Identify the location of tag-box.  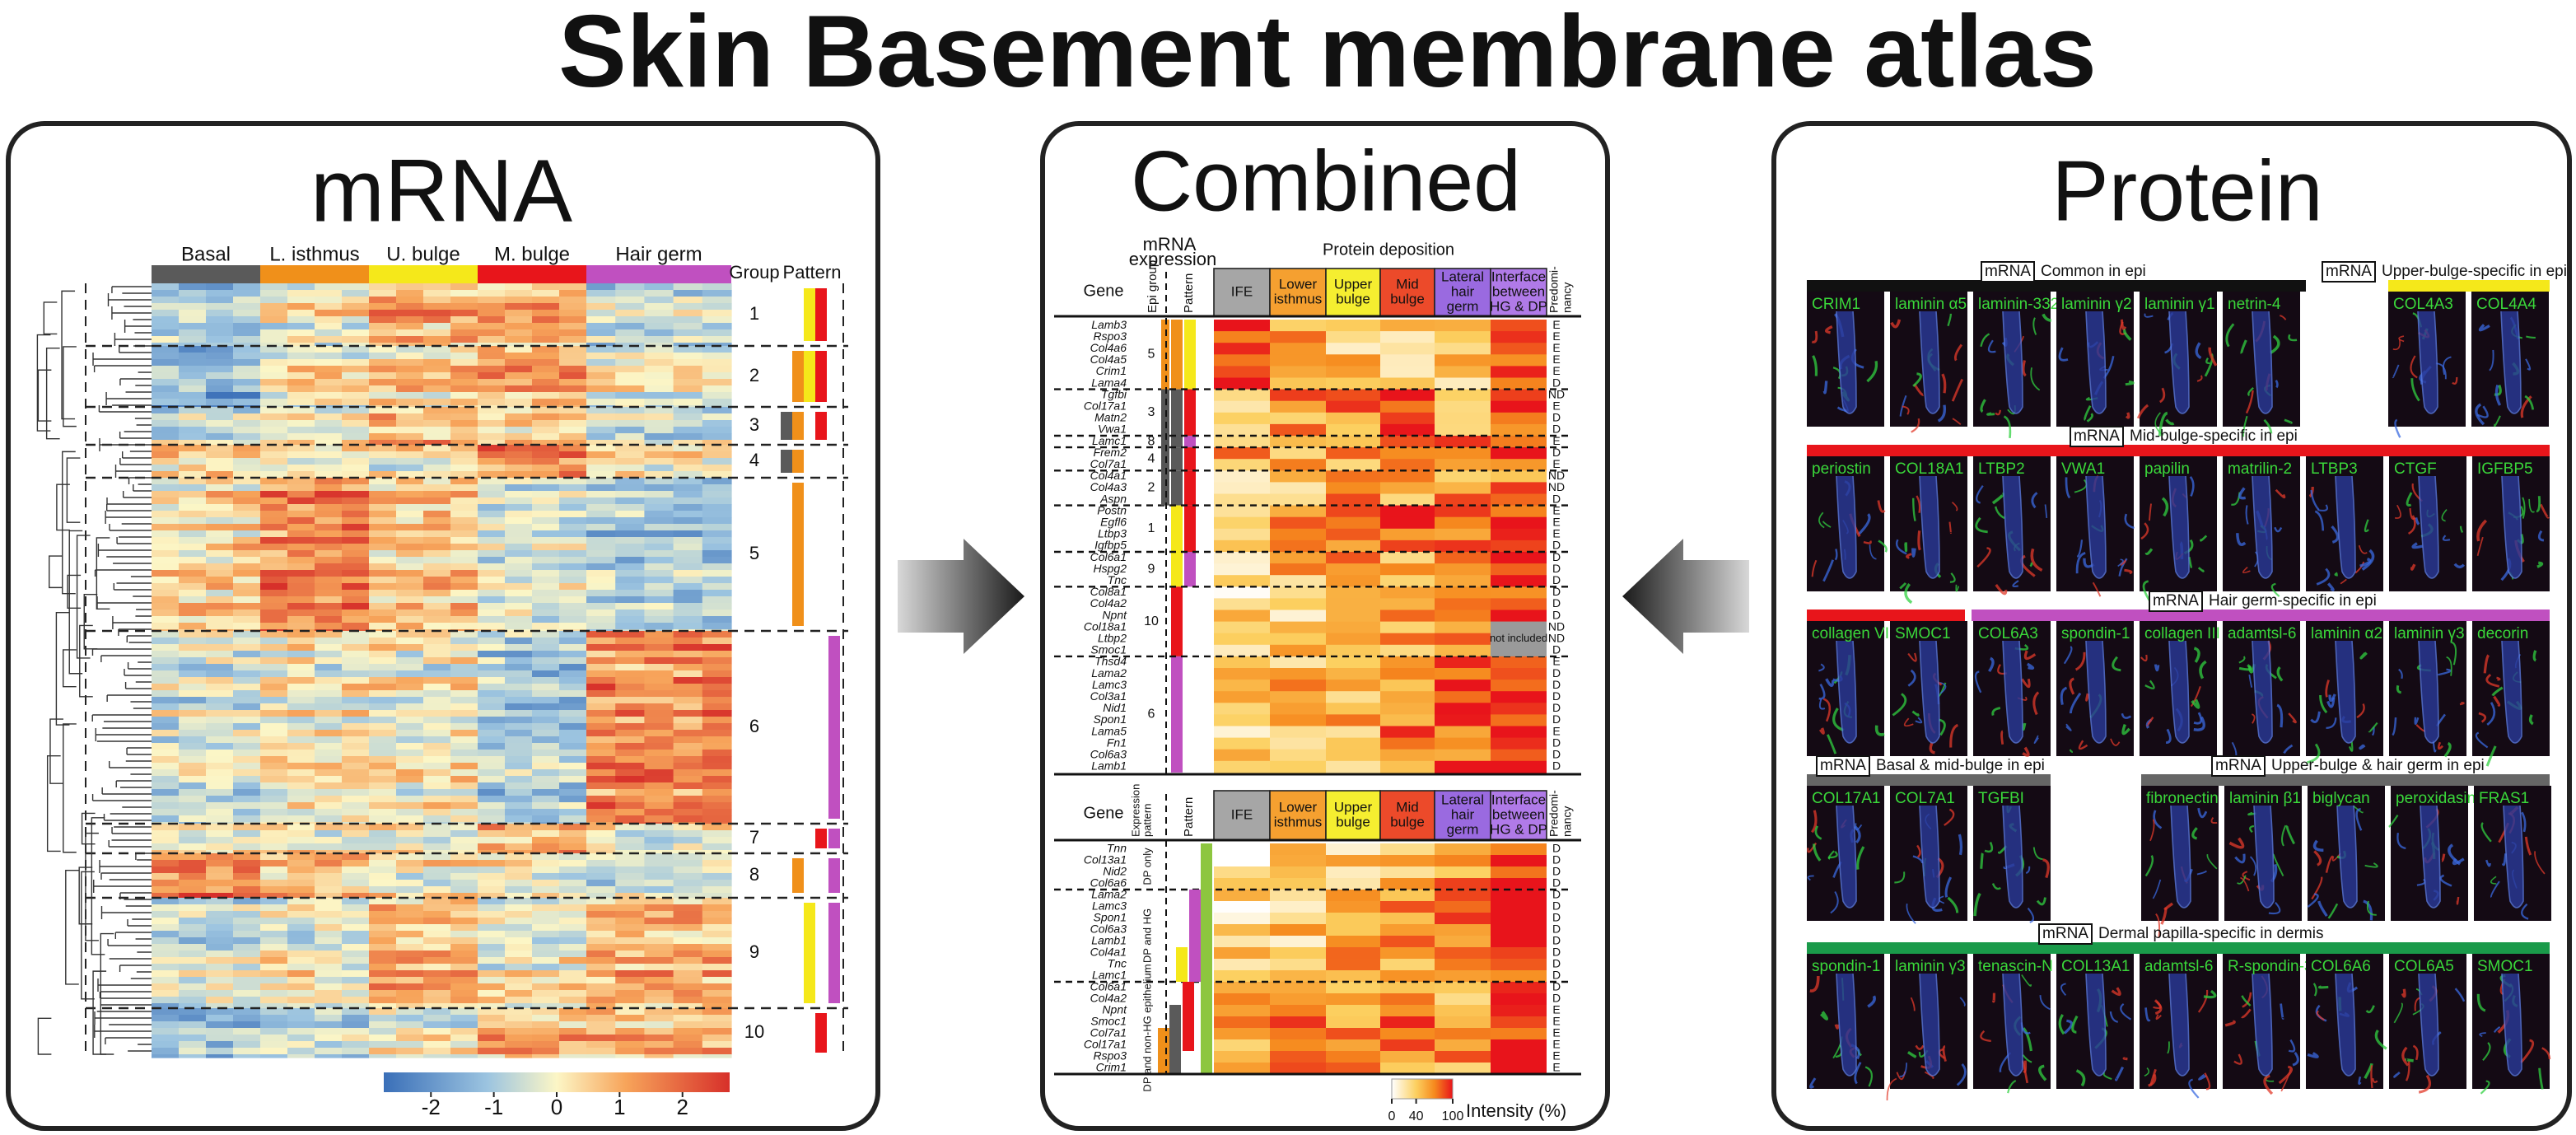
(2176, 601).